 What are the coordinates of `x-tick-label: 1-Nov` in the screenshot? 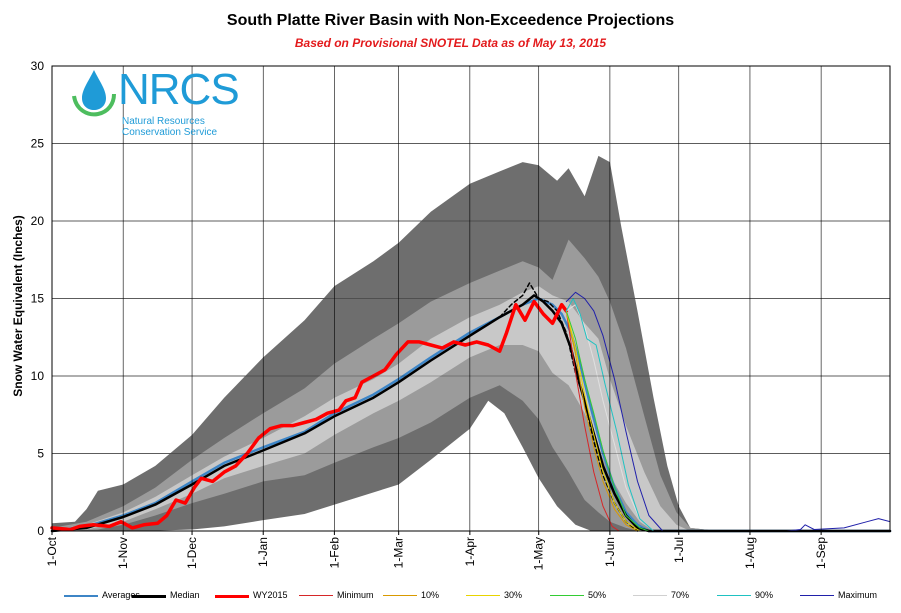 It's located at (123, 553).